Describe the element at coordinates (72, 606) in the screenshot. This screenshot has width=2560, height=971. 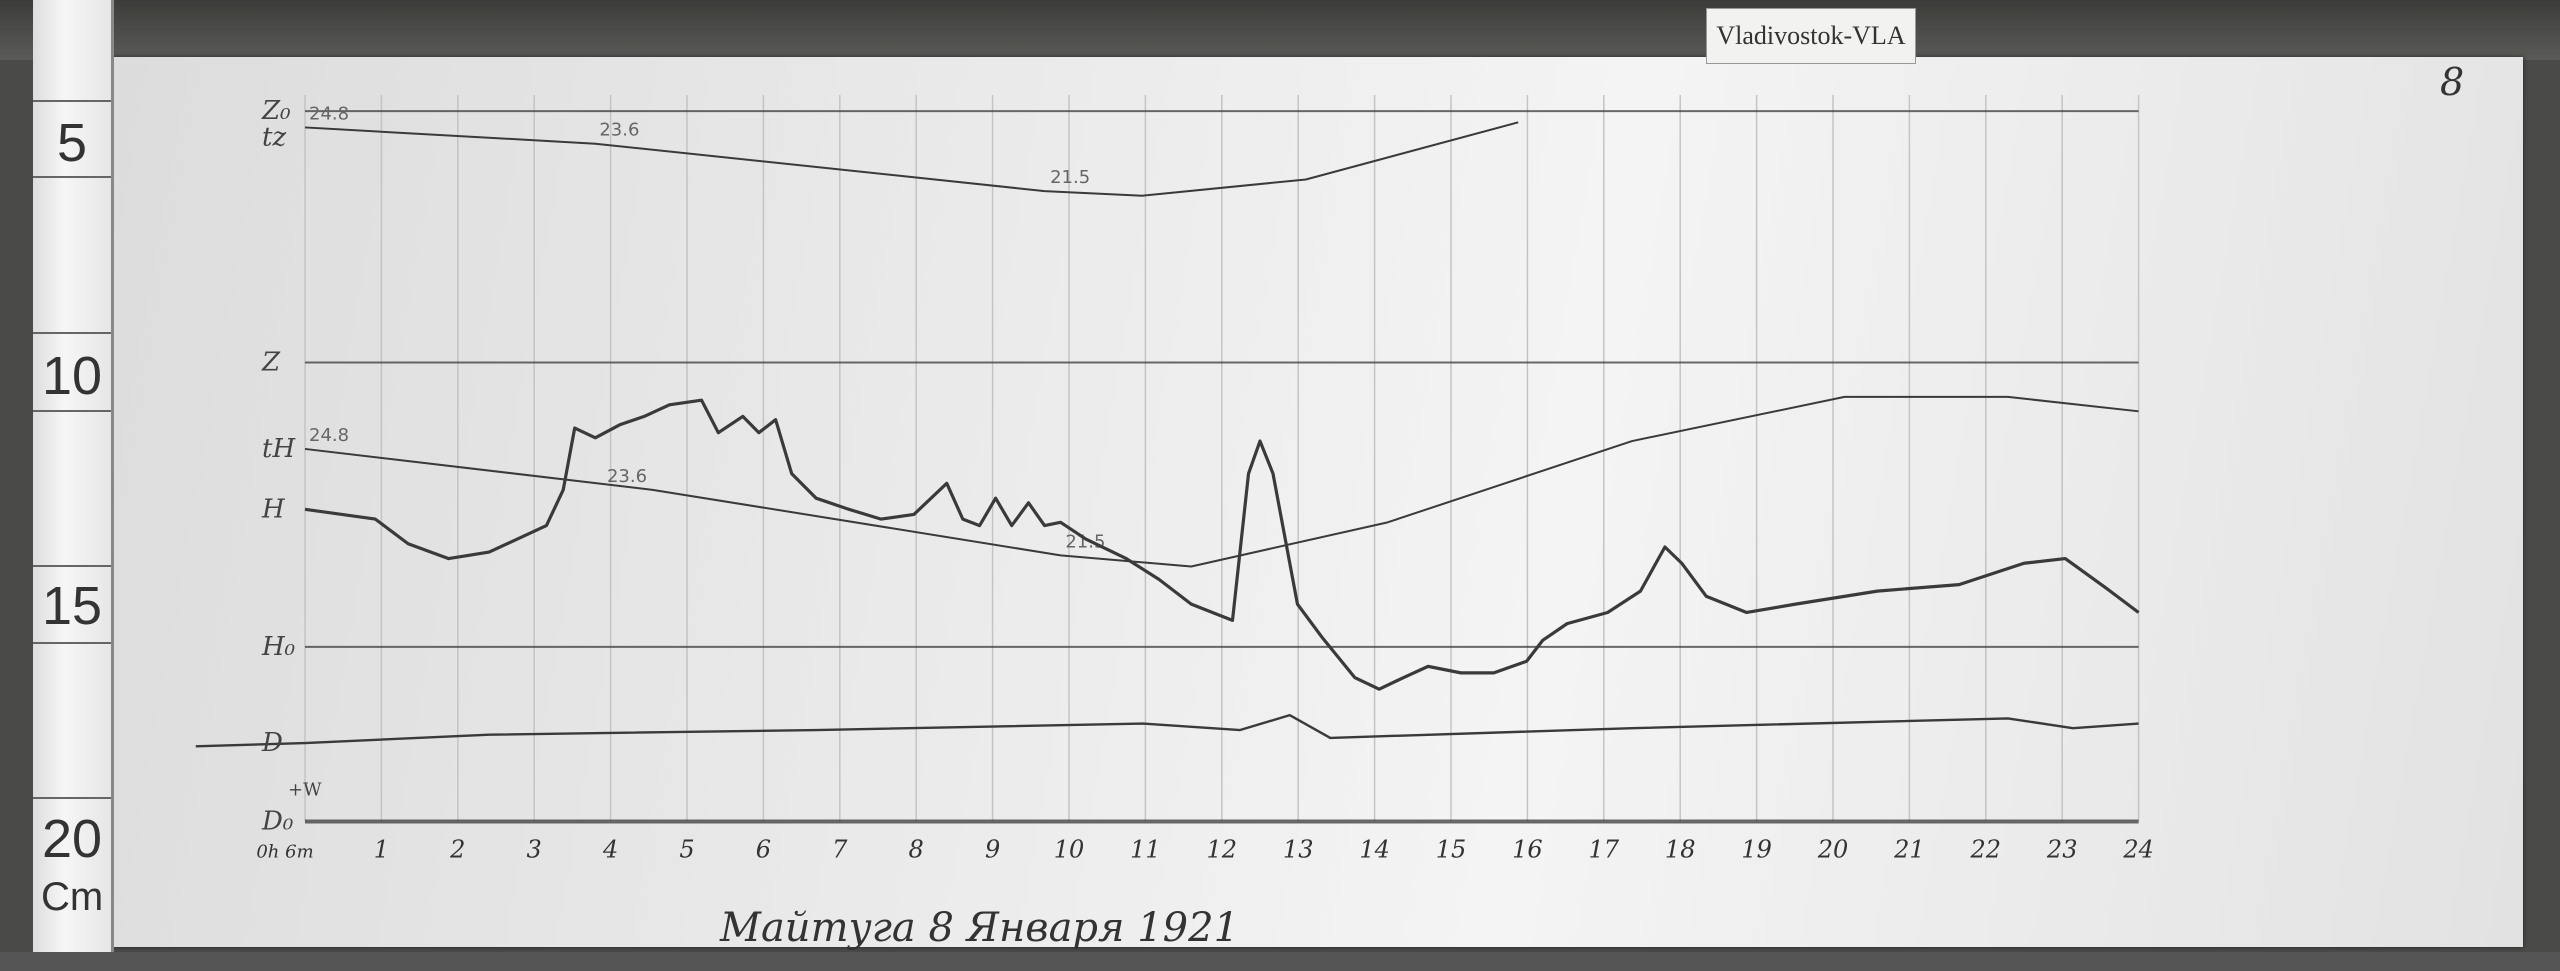
I see `ruler-mark-15: 15` at that location.